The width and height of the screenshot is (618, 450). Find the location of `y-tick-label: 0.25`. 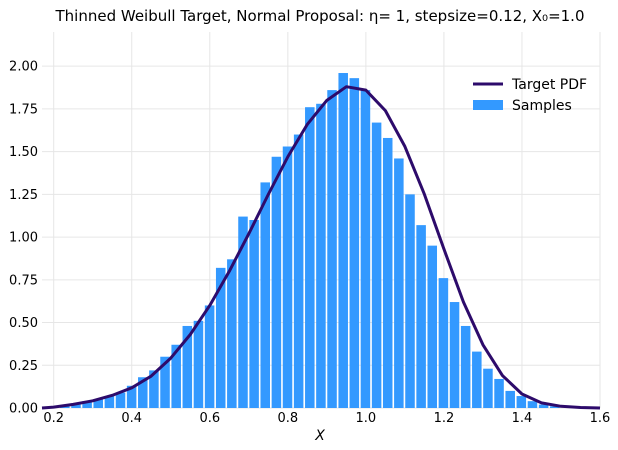

y-tick-label: 0.25 is located at coordinates (23, 366).